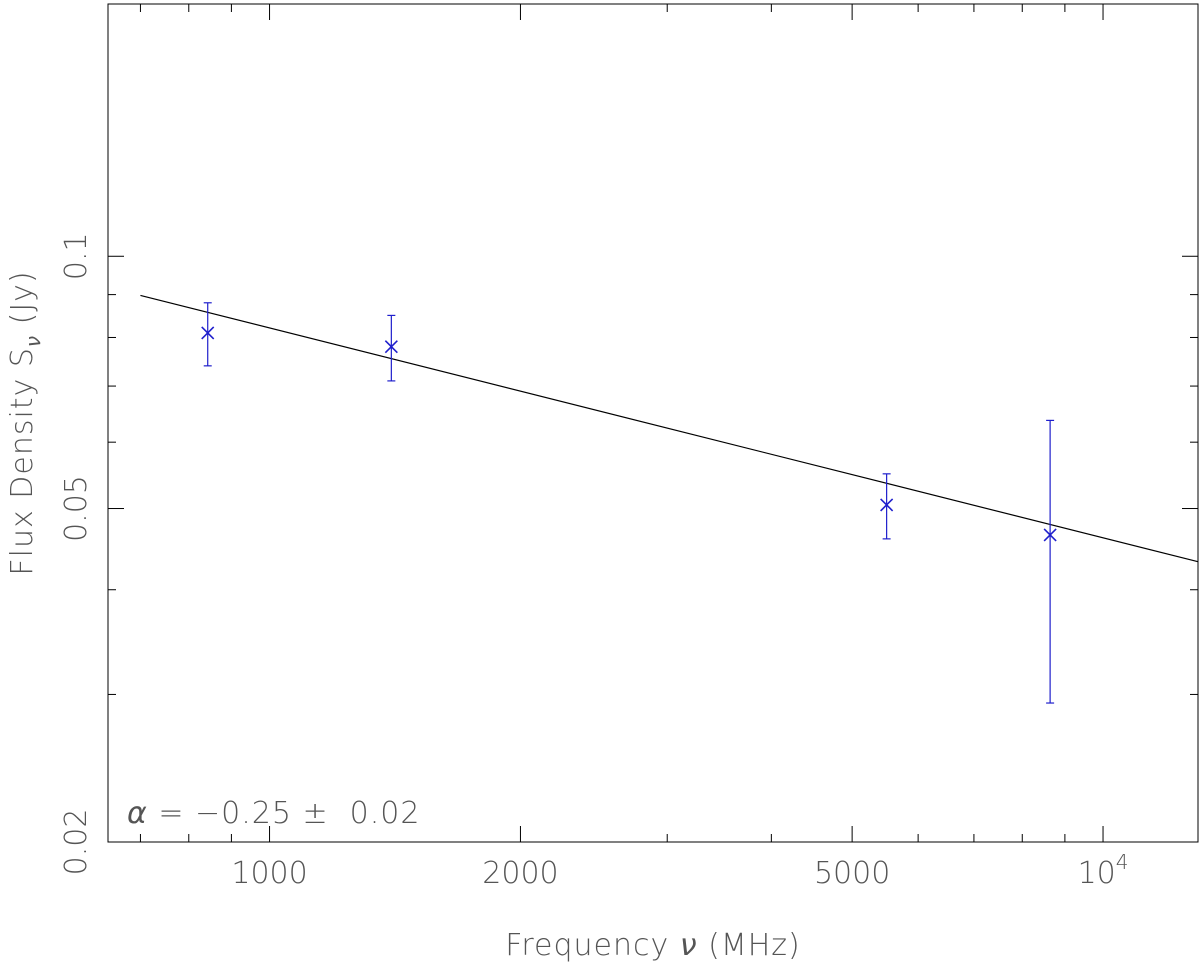  What do you see at coordinates (76, 842) in the screenshot?
I see `y-tick-label: 0.02` at bounding box center [76, 842].